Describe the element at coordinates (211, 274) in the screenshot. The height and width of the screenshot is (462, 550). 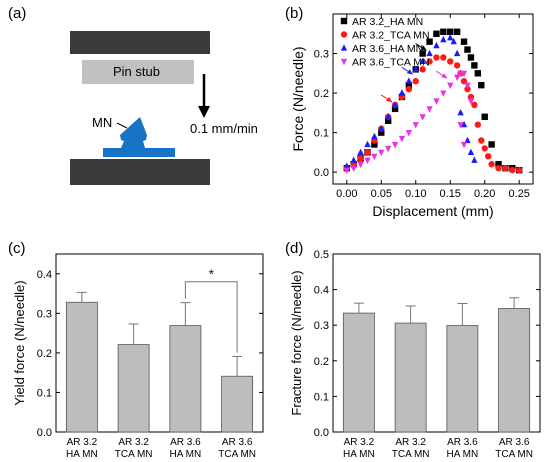
I see `significance-marker: *` at that location.